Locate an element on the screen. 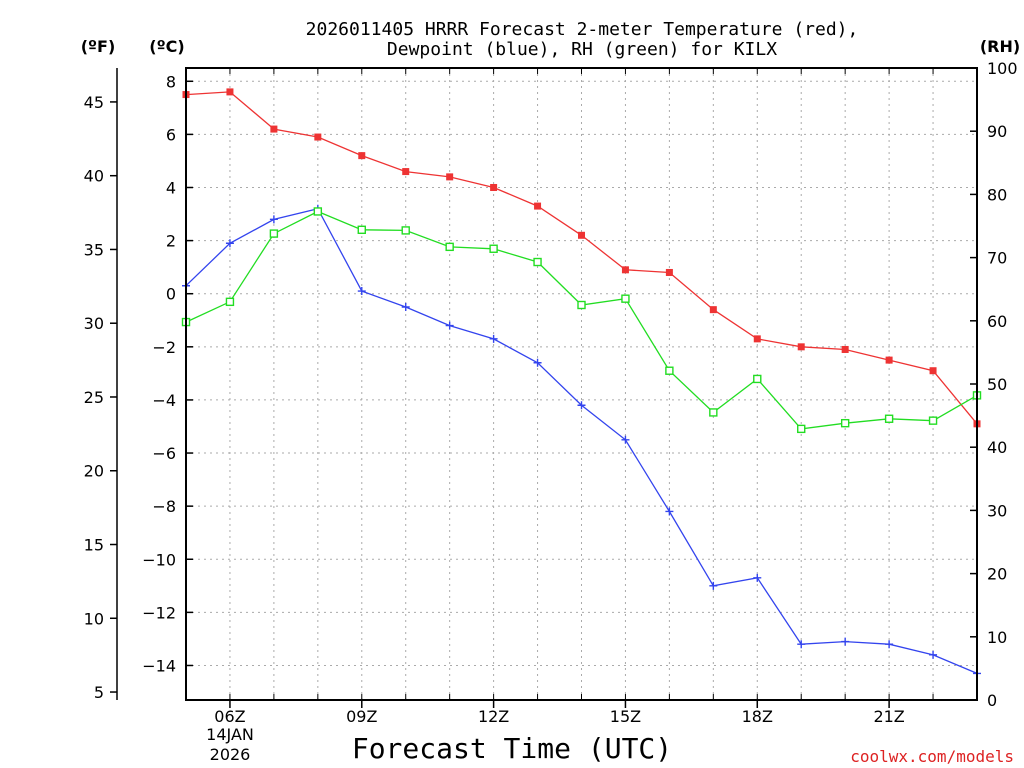 The height and width of the screenshot is (768, 1024). hour-tick-label: 09Z is located at coordinates (361, 716).